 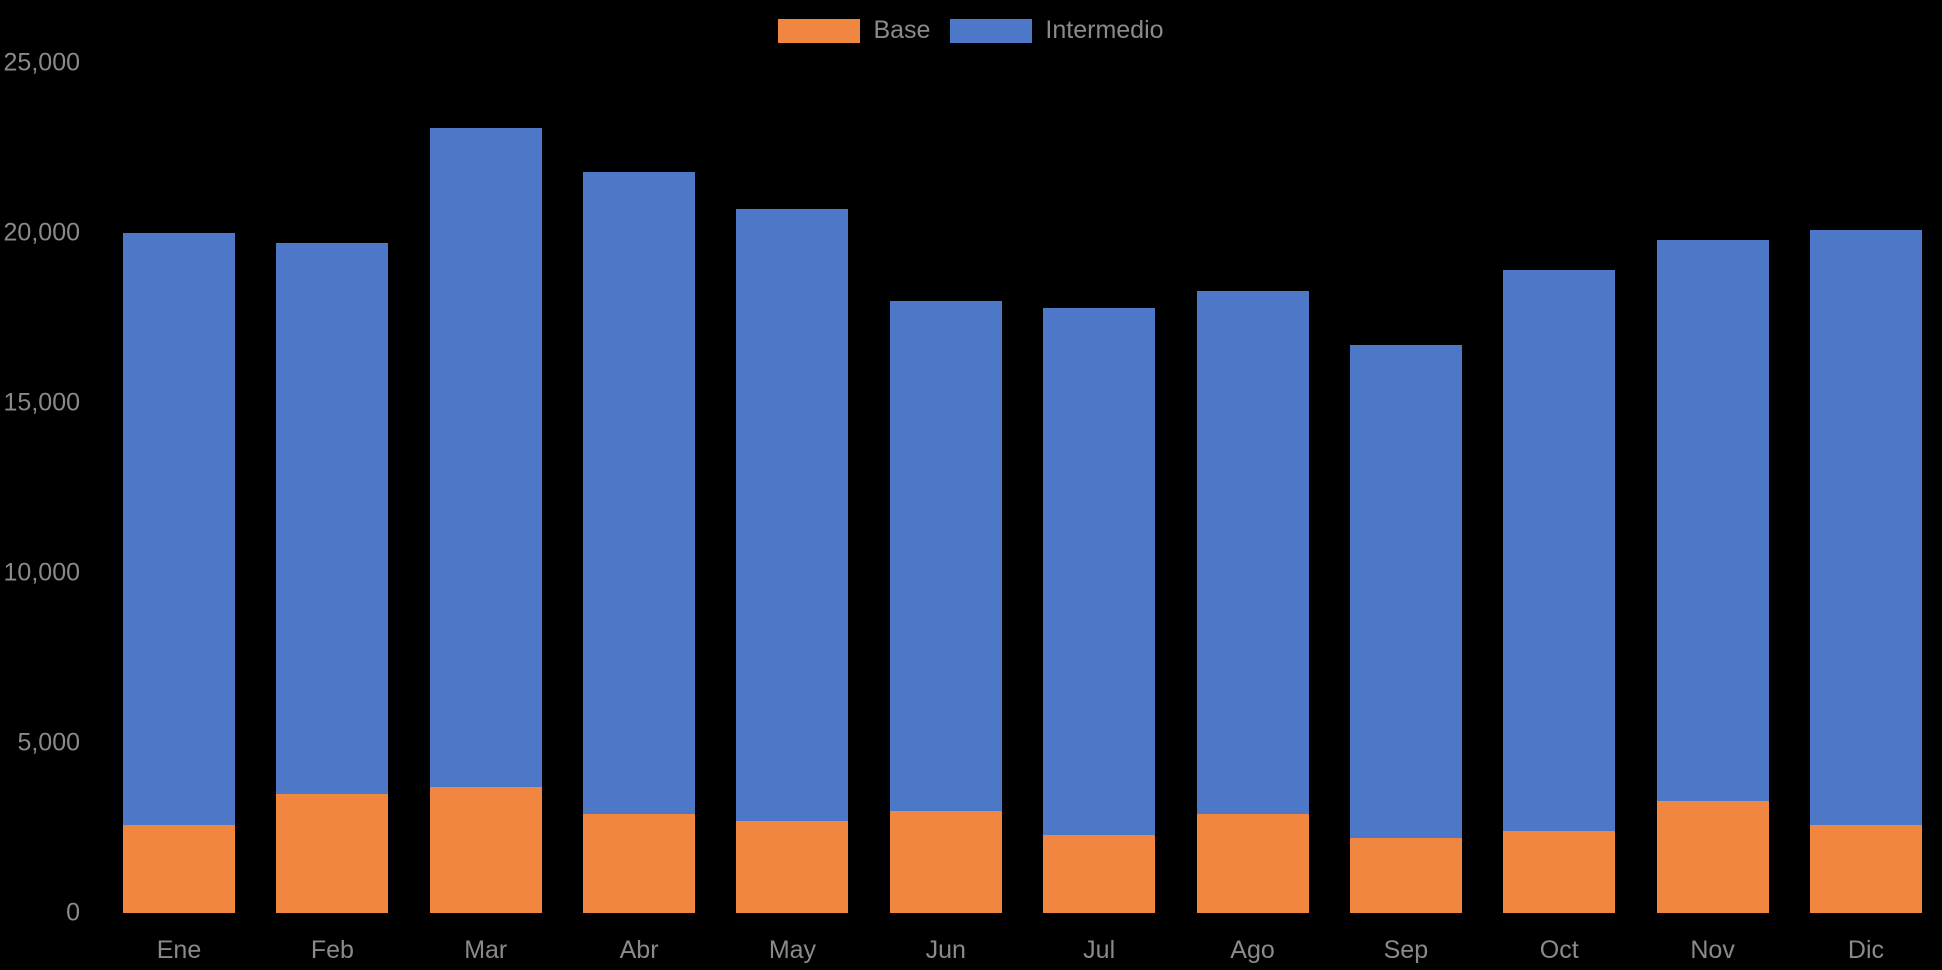 I want to click on y-axis-tick-label-10000: 10,000, so click(x=41, y=572).